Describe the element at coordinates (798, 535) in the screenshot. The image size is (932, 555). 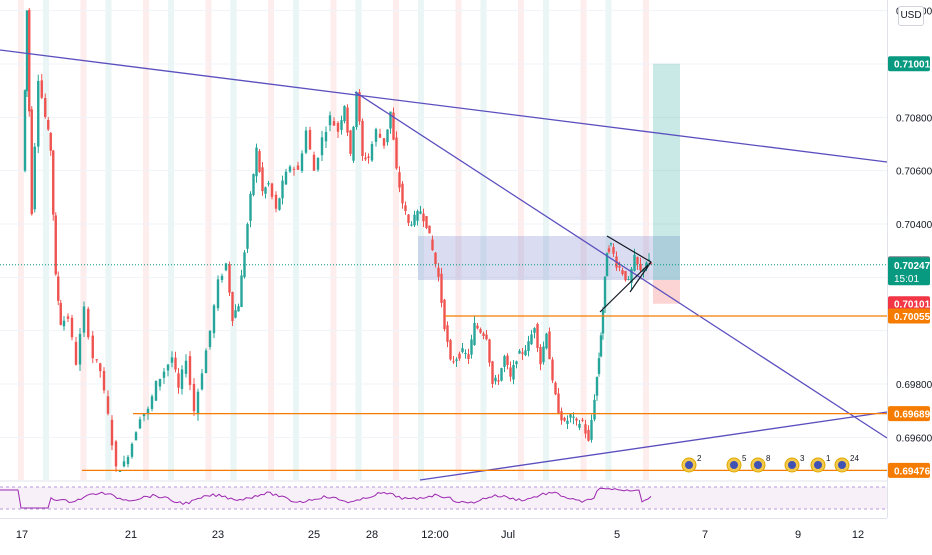
I see `time-tick-label: 9` at that location.